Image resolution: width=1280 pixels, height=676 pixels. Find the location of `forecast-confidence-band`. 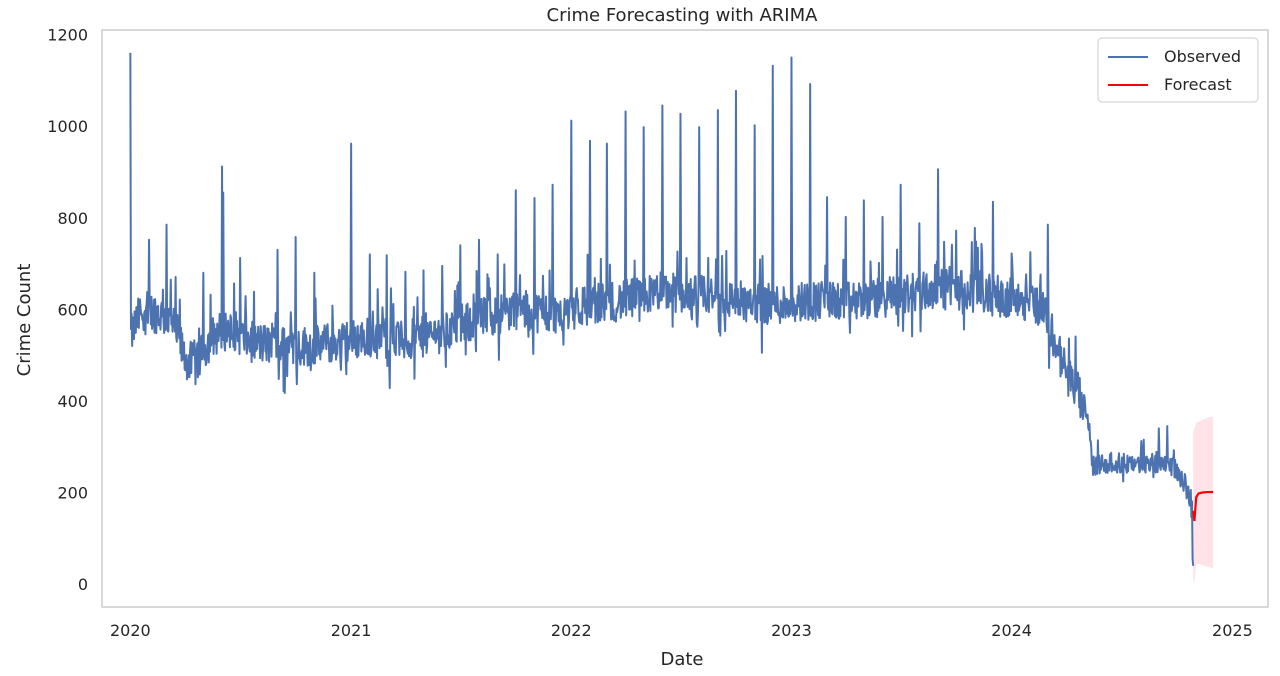

forecast-confidence-band is located at coordinates (1203, 500).